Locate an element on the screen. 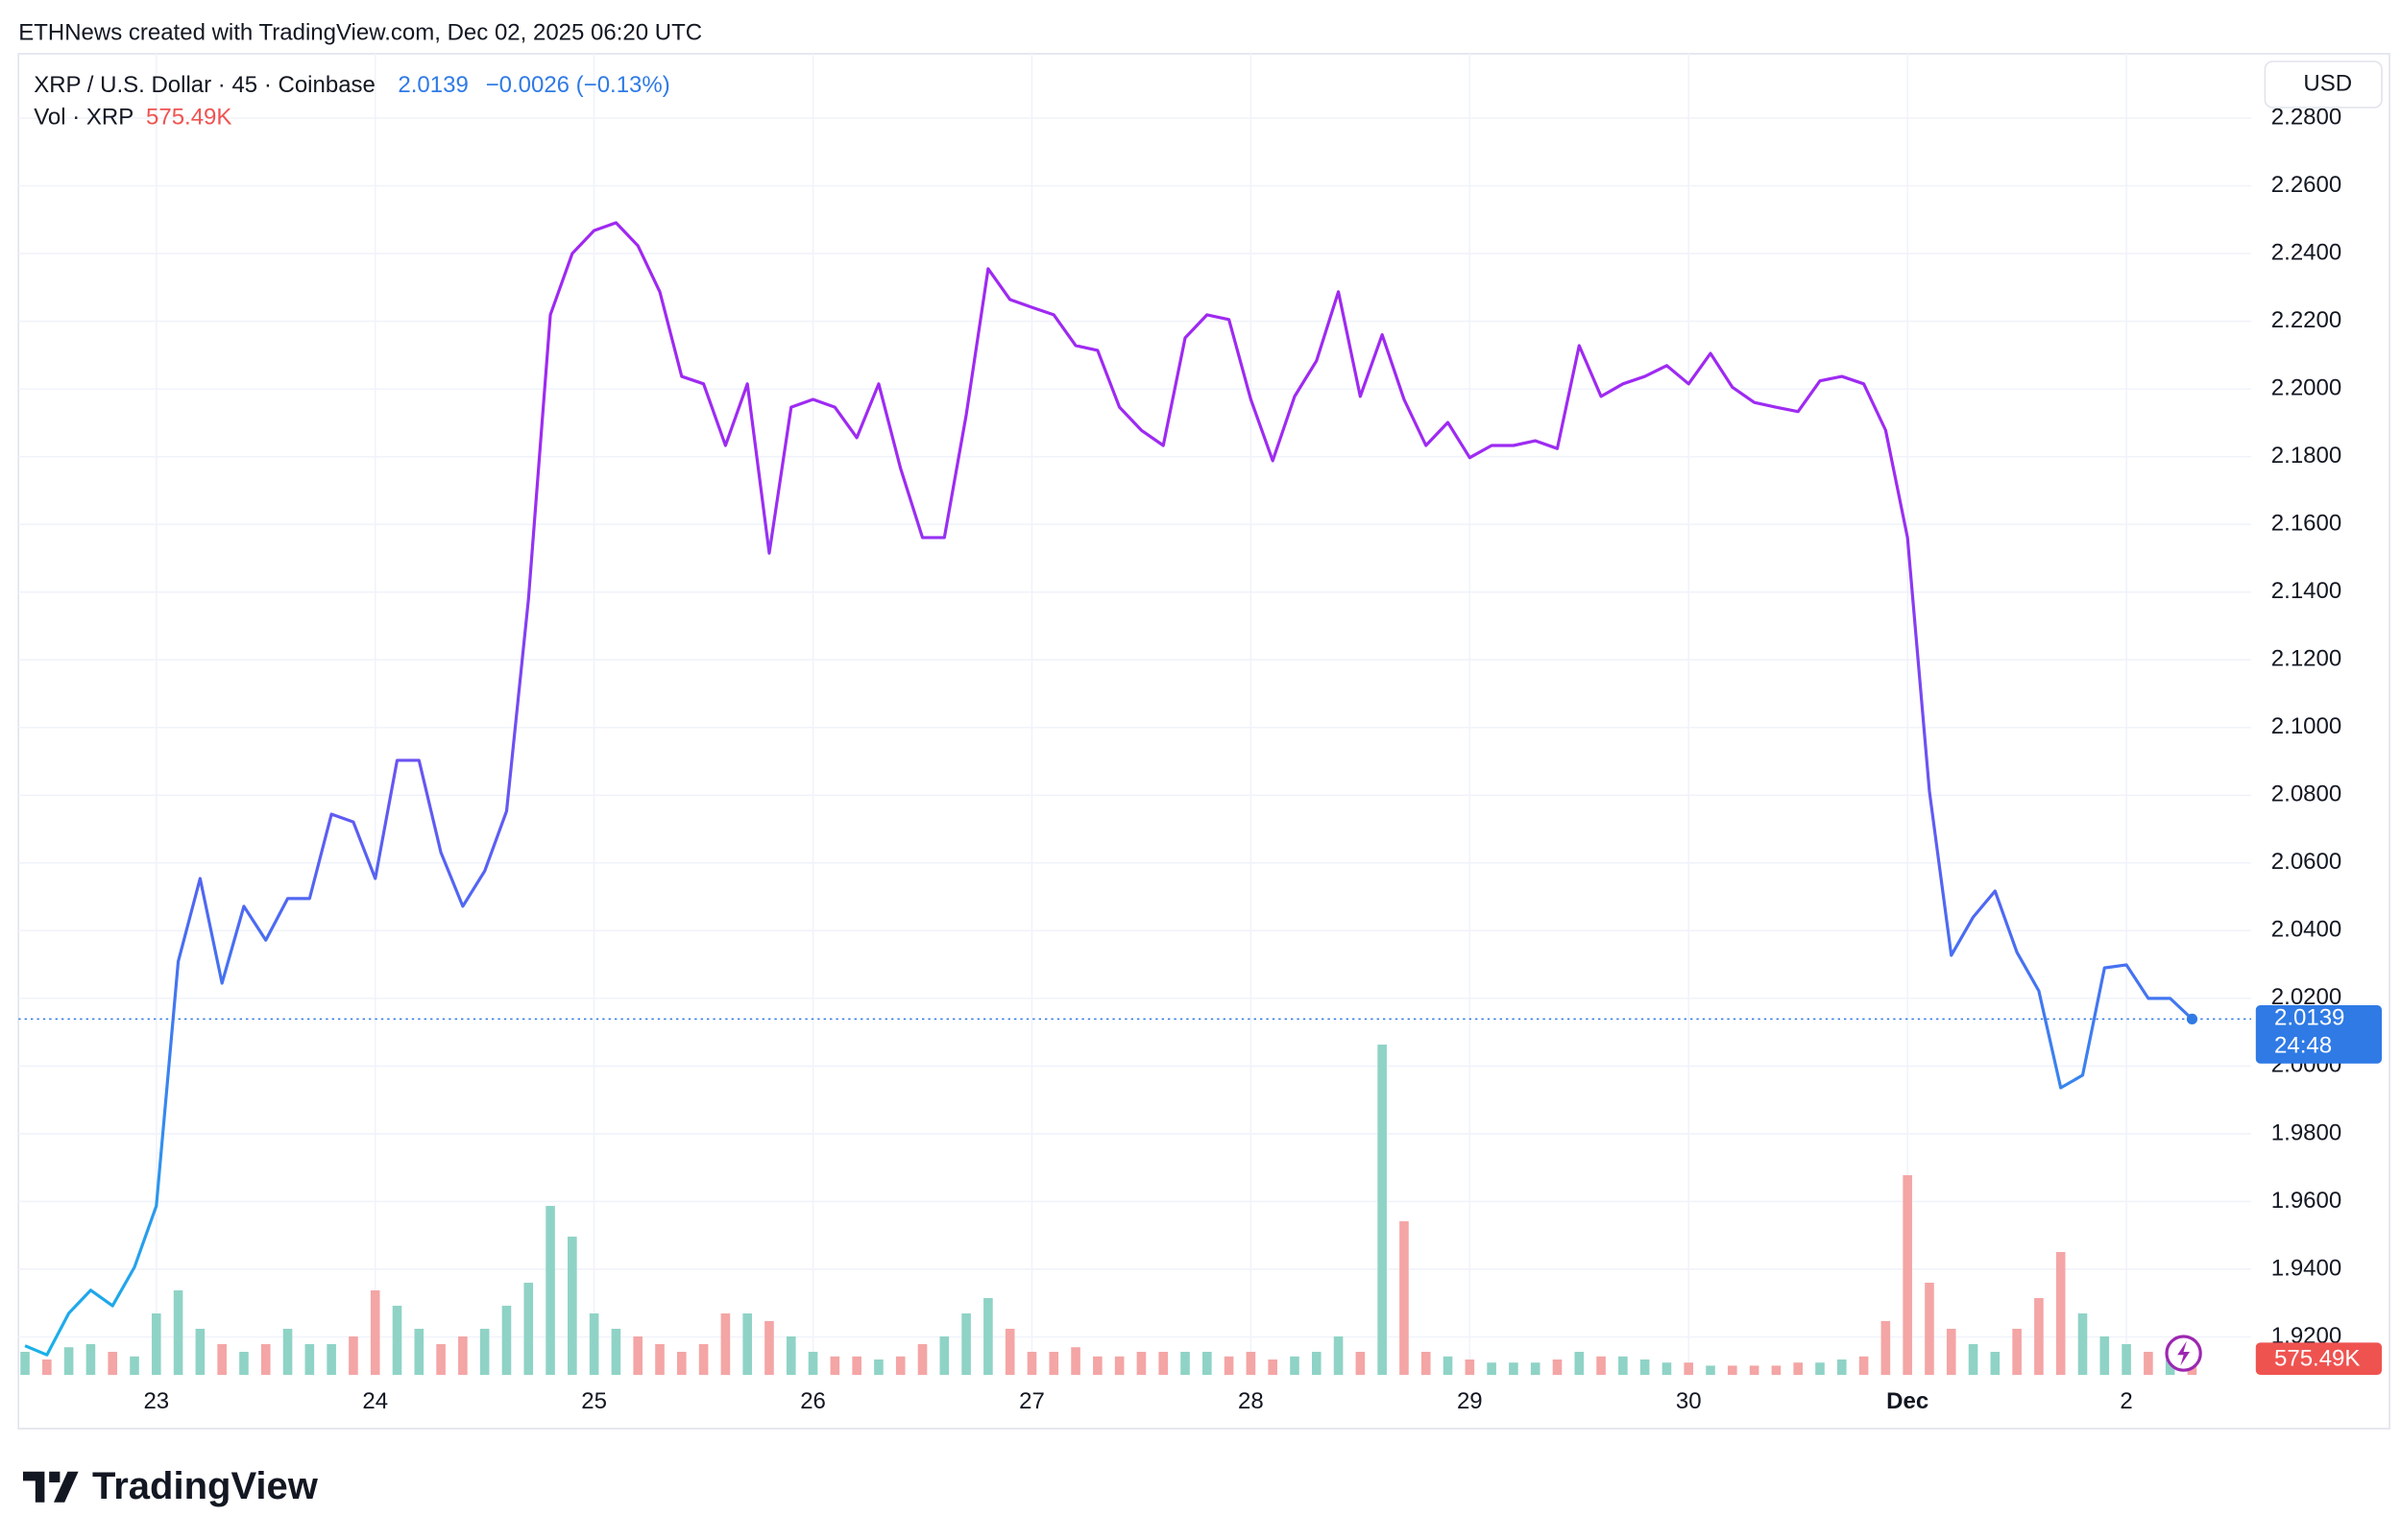 The height and width of the screenshot is (1540, 2401). legend-volume-value: 575.49K is located at coordinates (189, 118).